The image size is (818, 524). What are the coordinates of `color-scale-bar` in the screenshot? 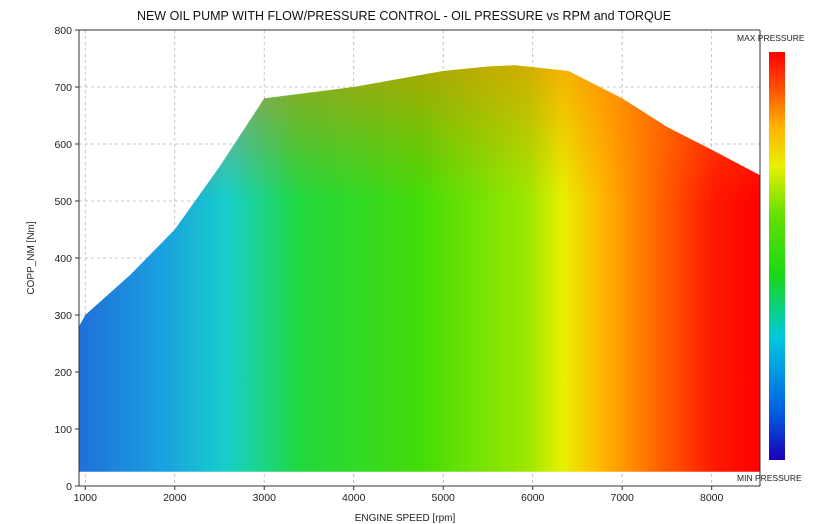 It's located at (777, 256).